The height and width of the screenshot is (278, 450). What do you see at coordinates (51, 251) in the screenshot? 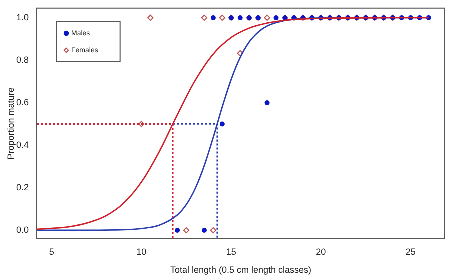
I see `x-tick-label: 5` at bounding box center [51, 251].